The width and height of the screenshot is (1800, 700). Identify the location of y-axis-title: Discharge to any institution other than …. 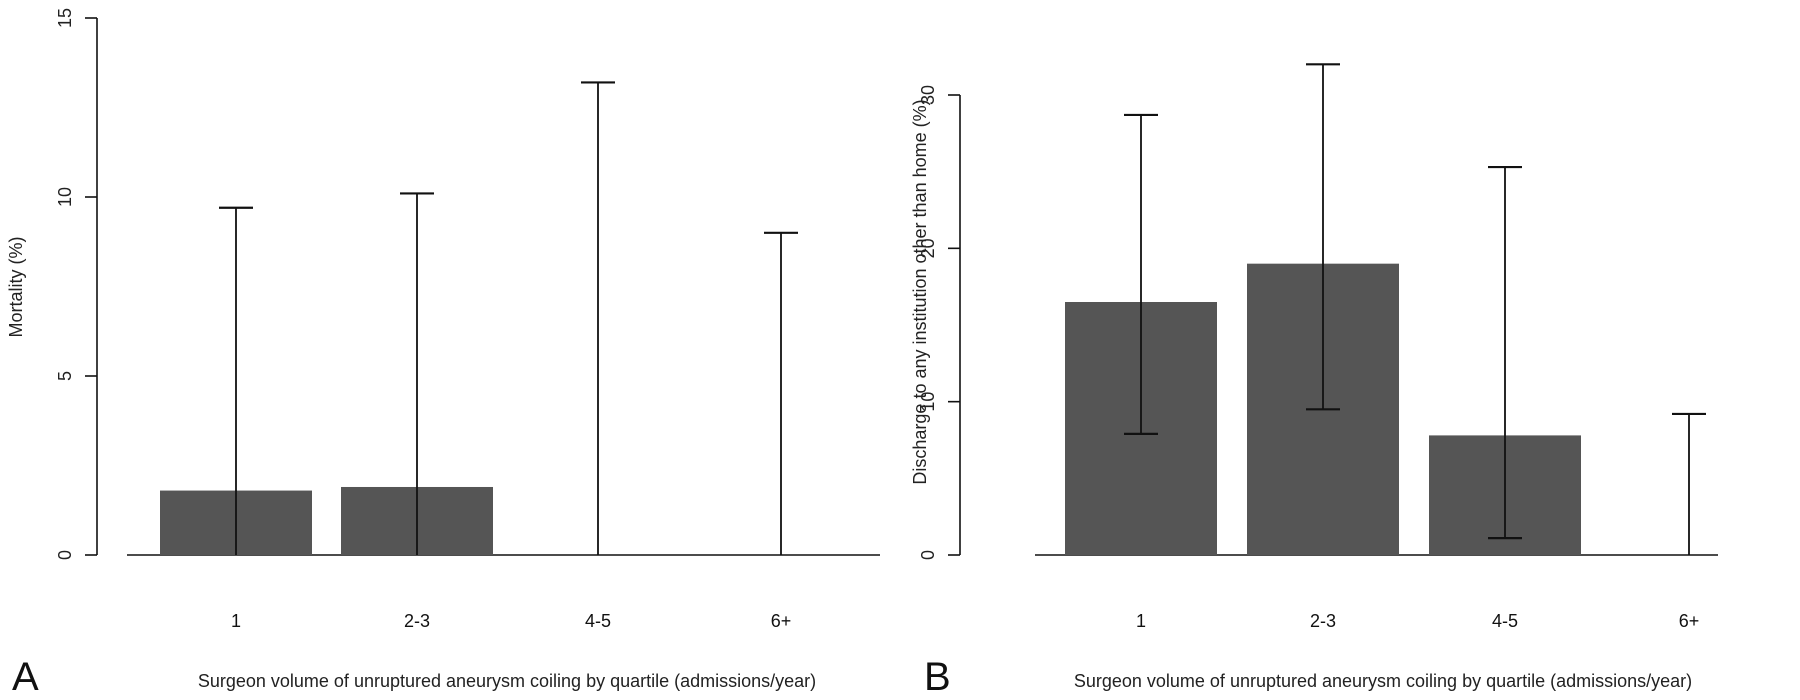
(920, 291).